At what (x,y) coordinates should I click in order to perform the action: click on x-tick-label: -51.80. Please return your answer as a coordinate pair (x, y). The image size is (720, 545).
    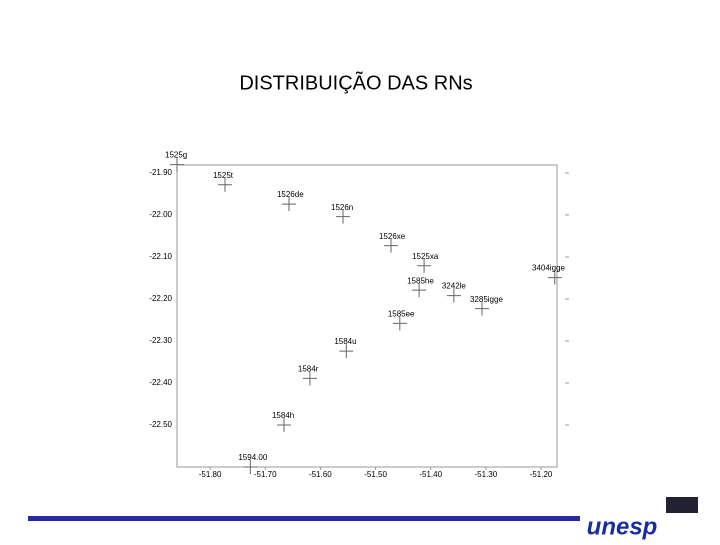
    Looking at the image, I should click on (210, 474).